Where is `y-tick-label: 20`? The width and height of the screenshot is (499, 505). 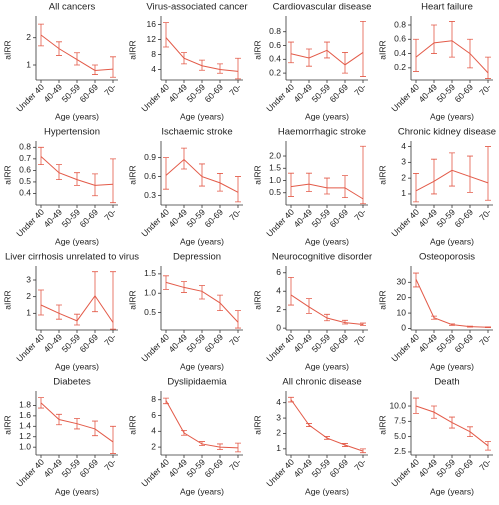 y-tick-label: 20 is located at coordinates (402, 297).